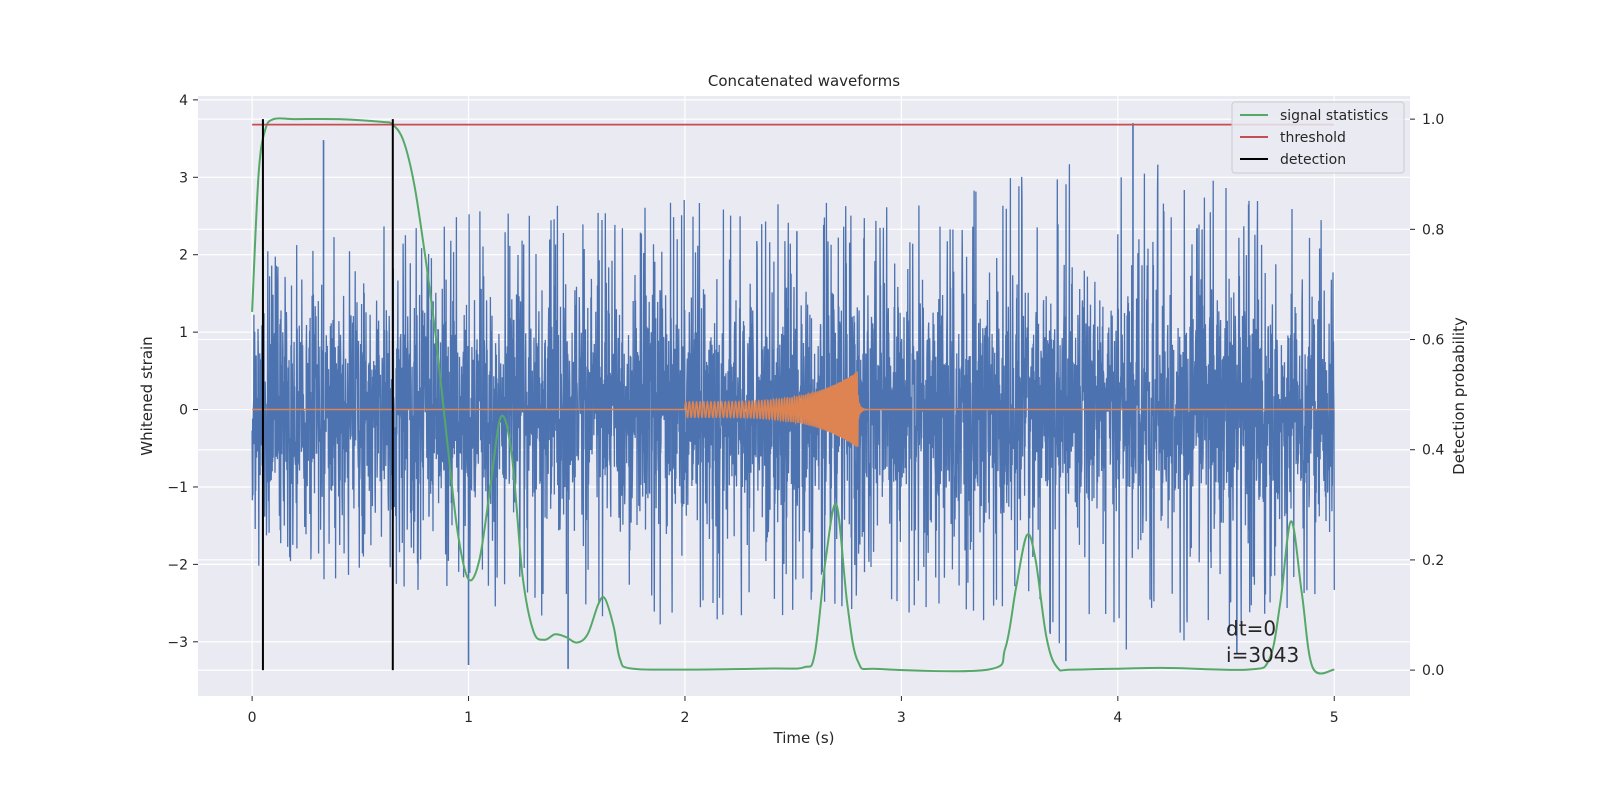 The image size is (1600, 800). I want to click on annotation-text: i=3043, so click(1262, 655).